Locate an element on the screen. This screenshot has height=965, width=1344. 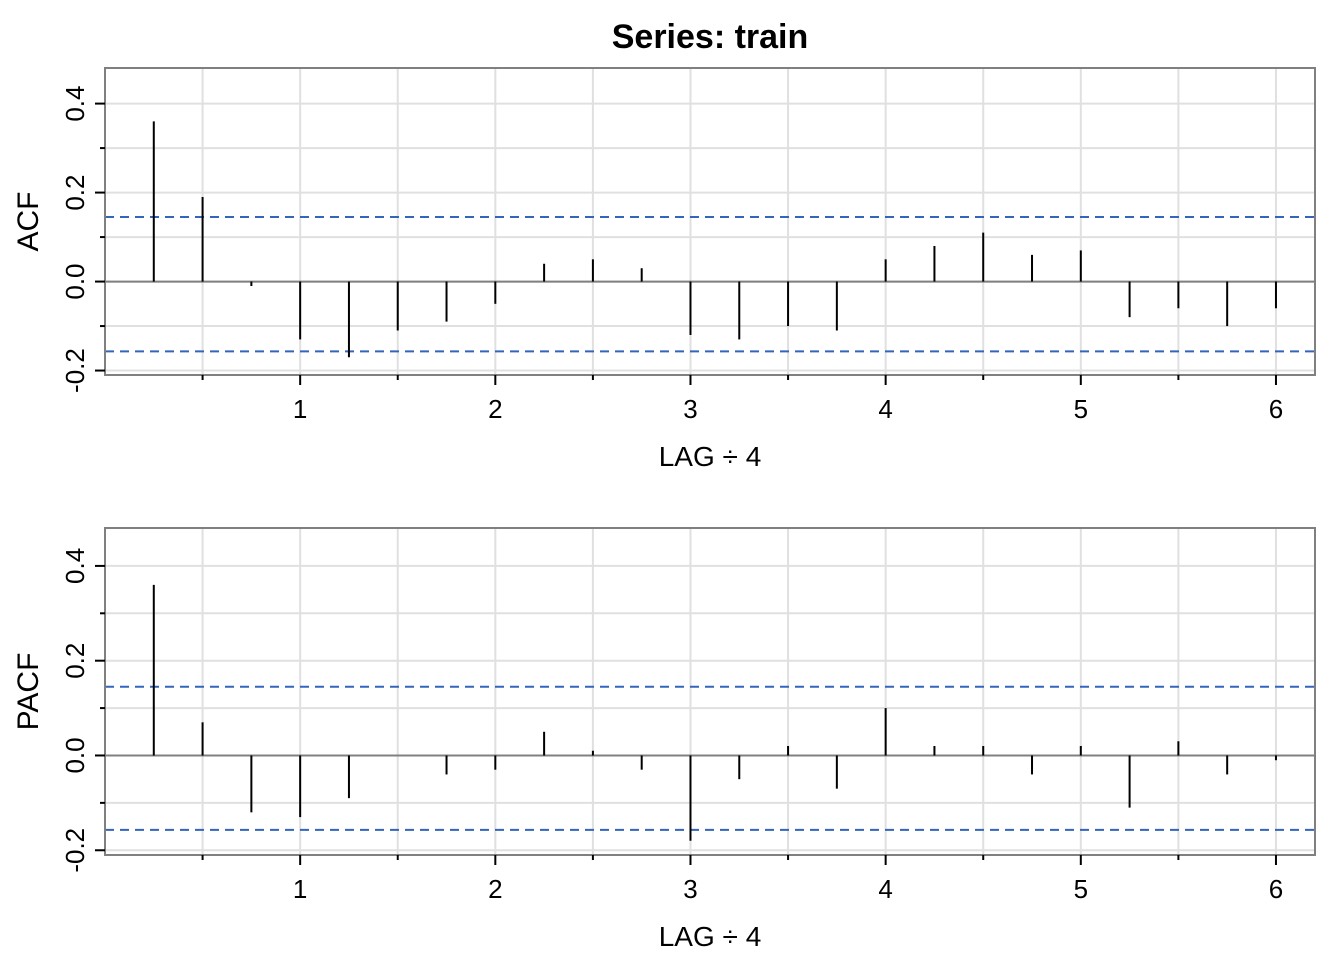
y-axis-label: ACF is located at coordinates (28, 222).